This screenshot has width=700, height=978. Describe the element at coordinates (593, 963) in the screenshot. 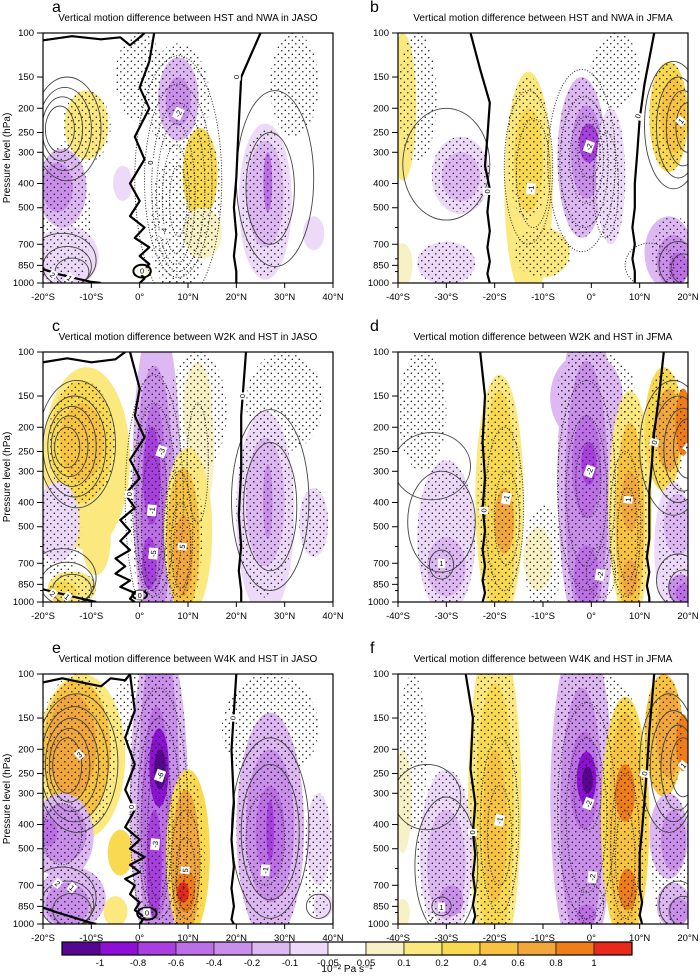

I see `colorbar-tick-label: 1` at that location.